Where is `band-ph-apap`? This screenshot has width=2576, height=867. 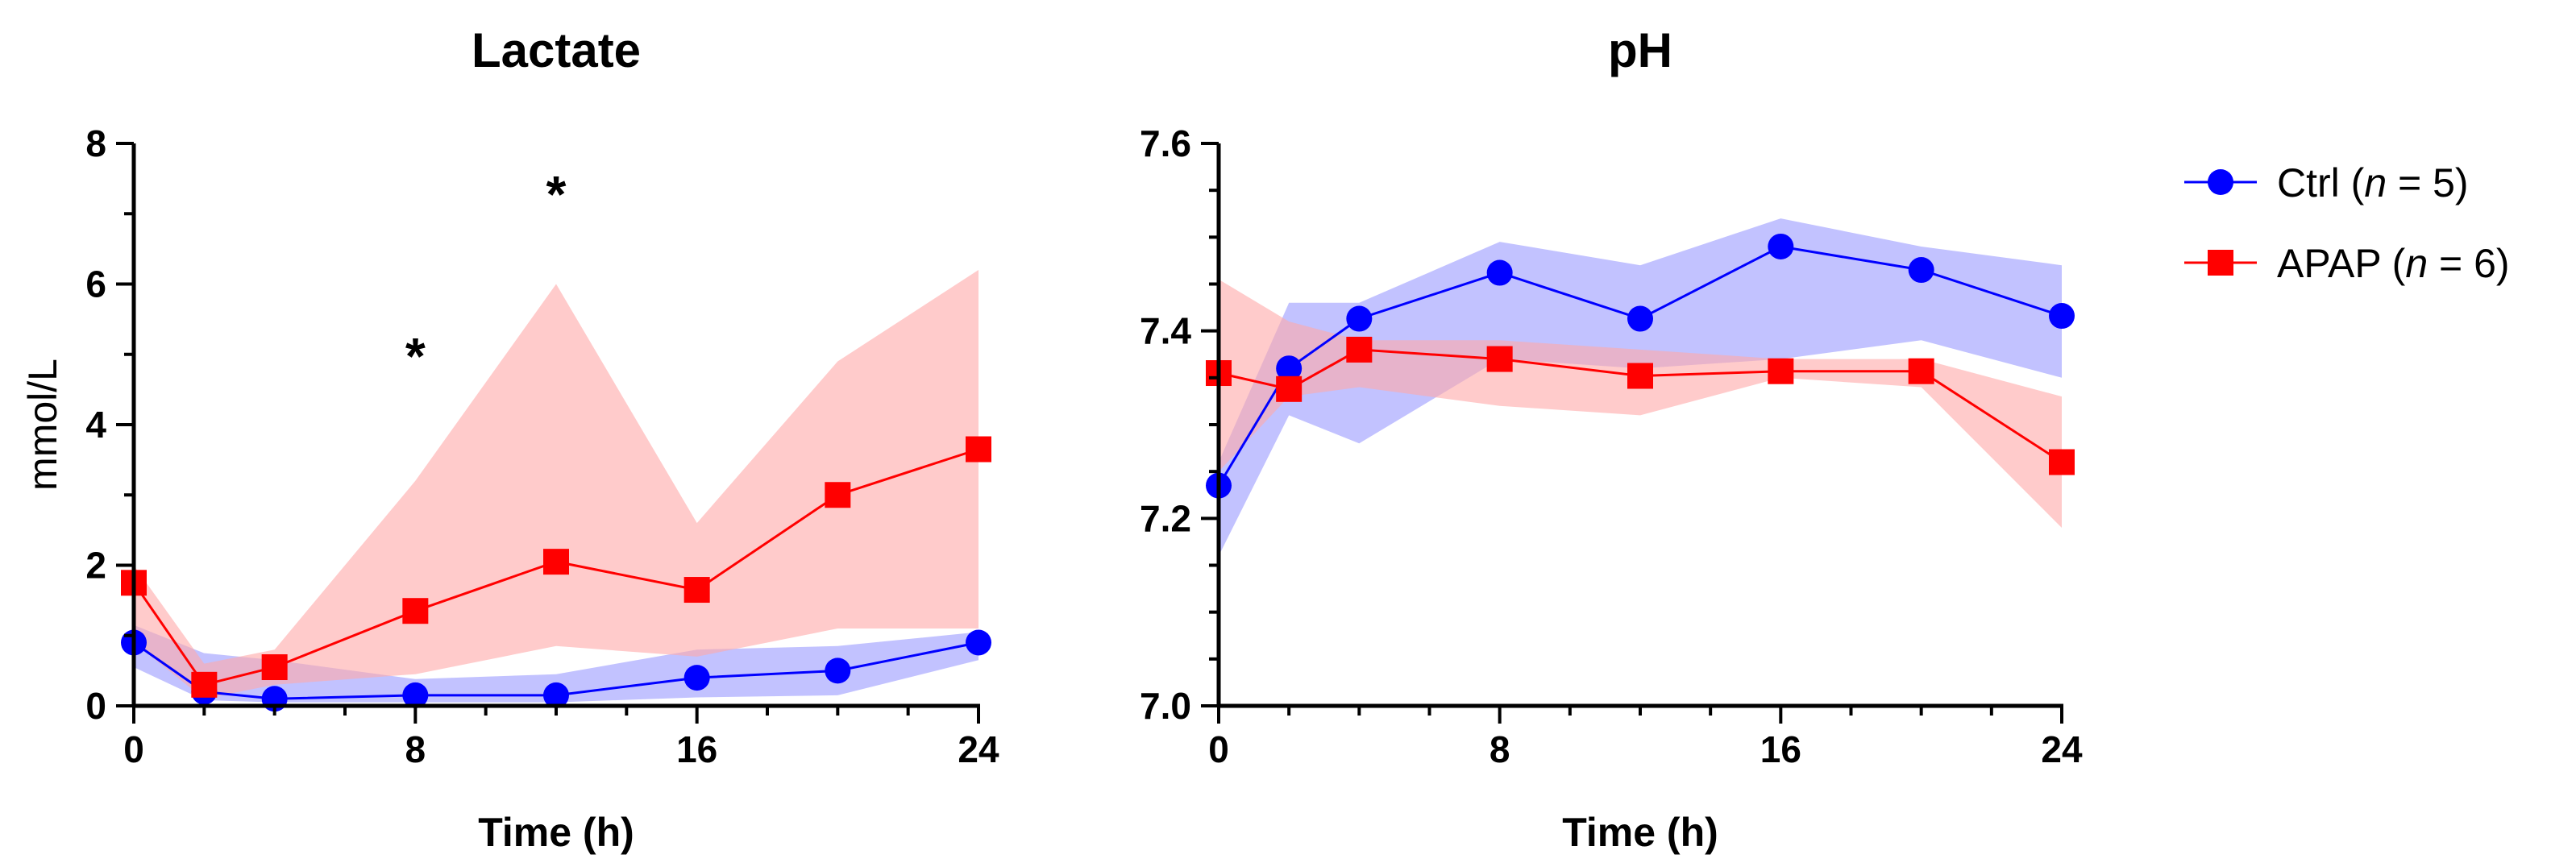
band-ph-apap is located at coordinates (1640, 403).